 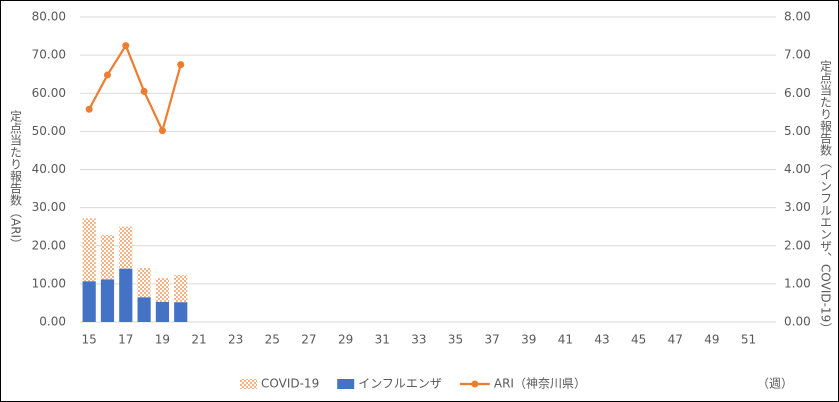 I want to click on x-tick-label: 33, so click(x=418, y=340).